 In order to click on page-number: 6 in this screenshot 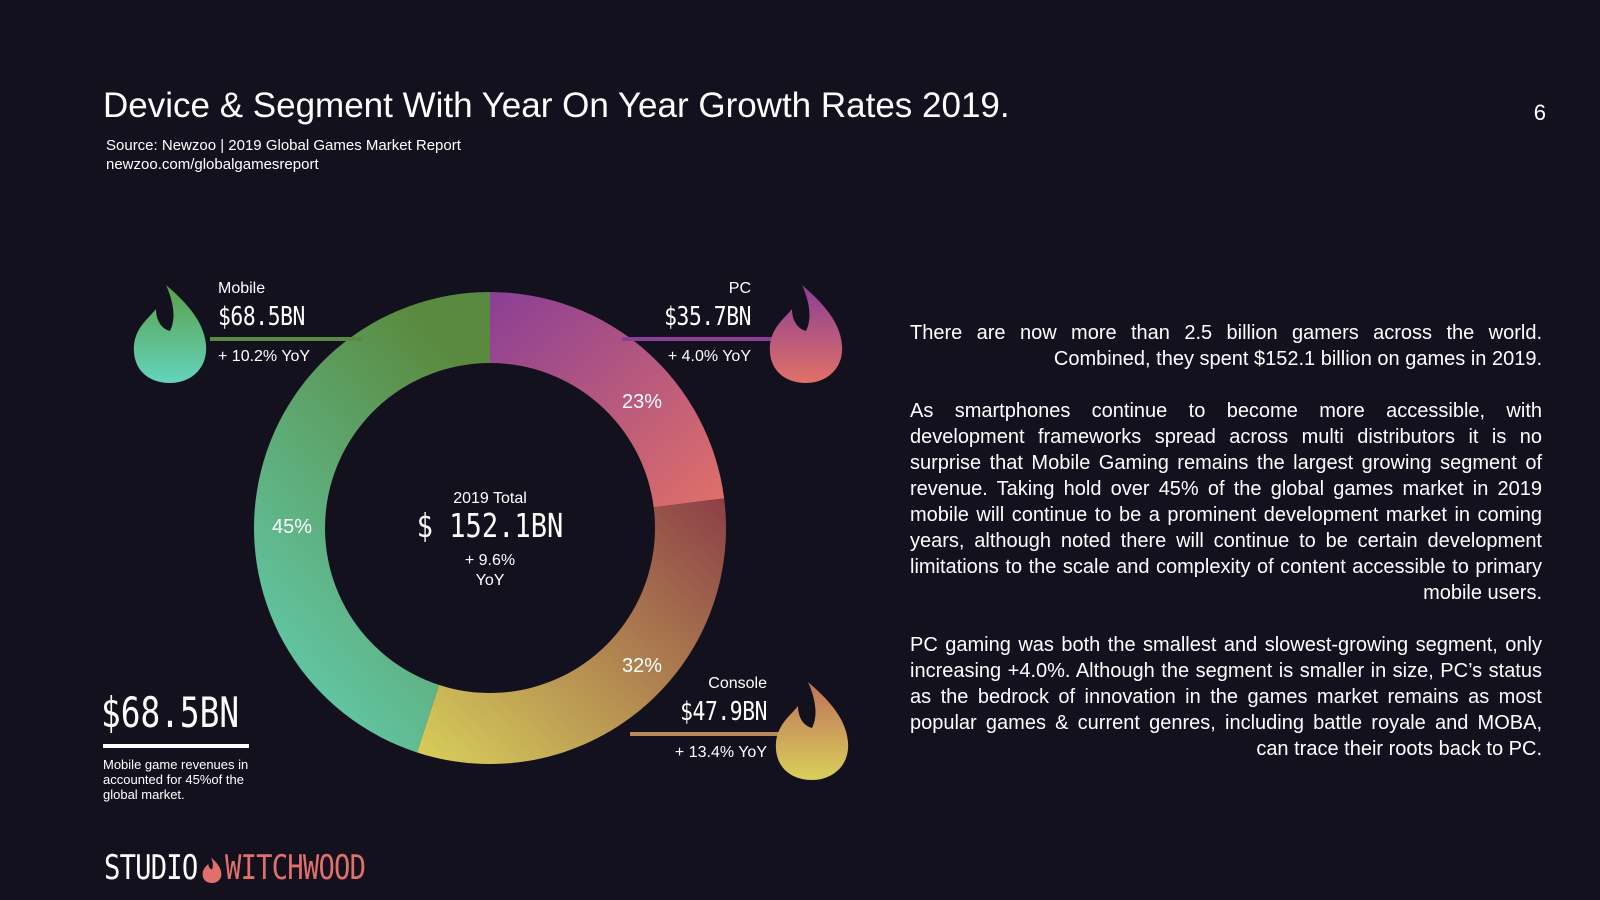, I will do `click(1539, 112)`.